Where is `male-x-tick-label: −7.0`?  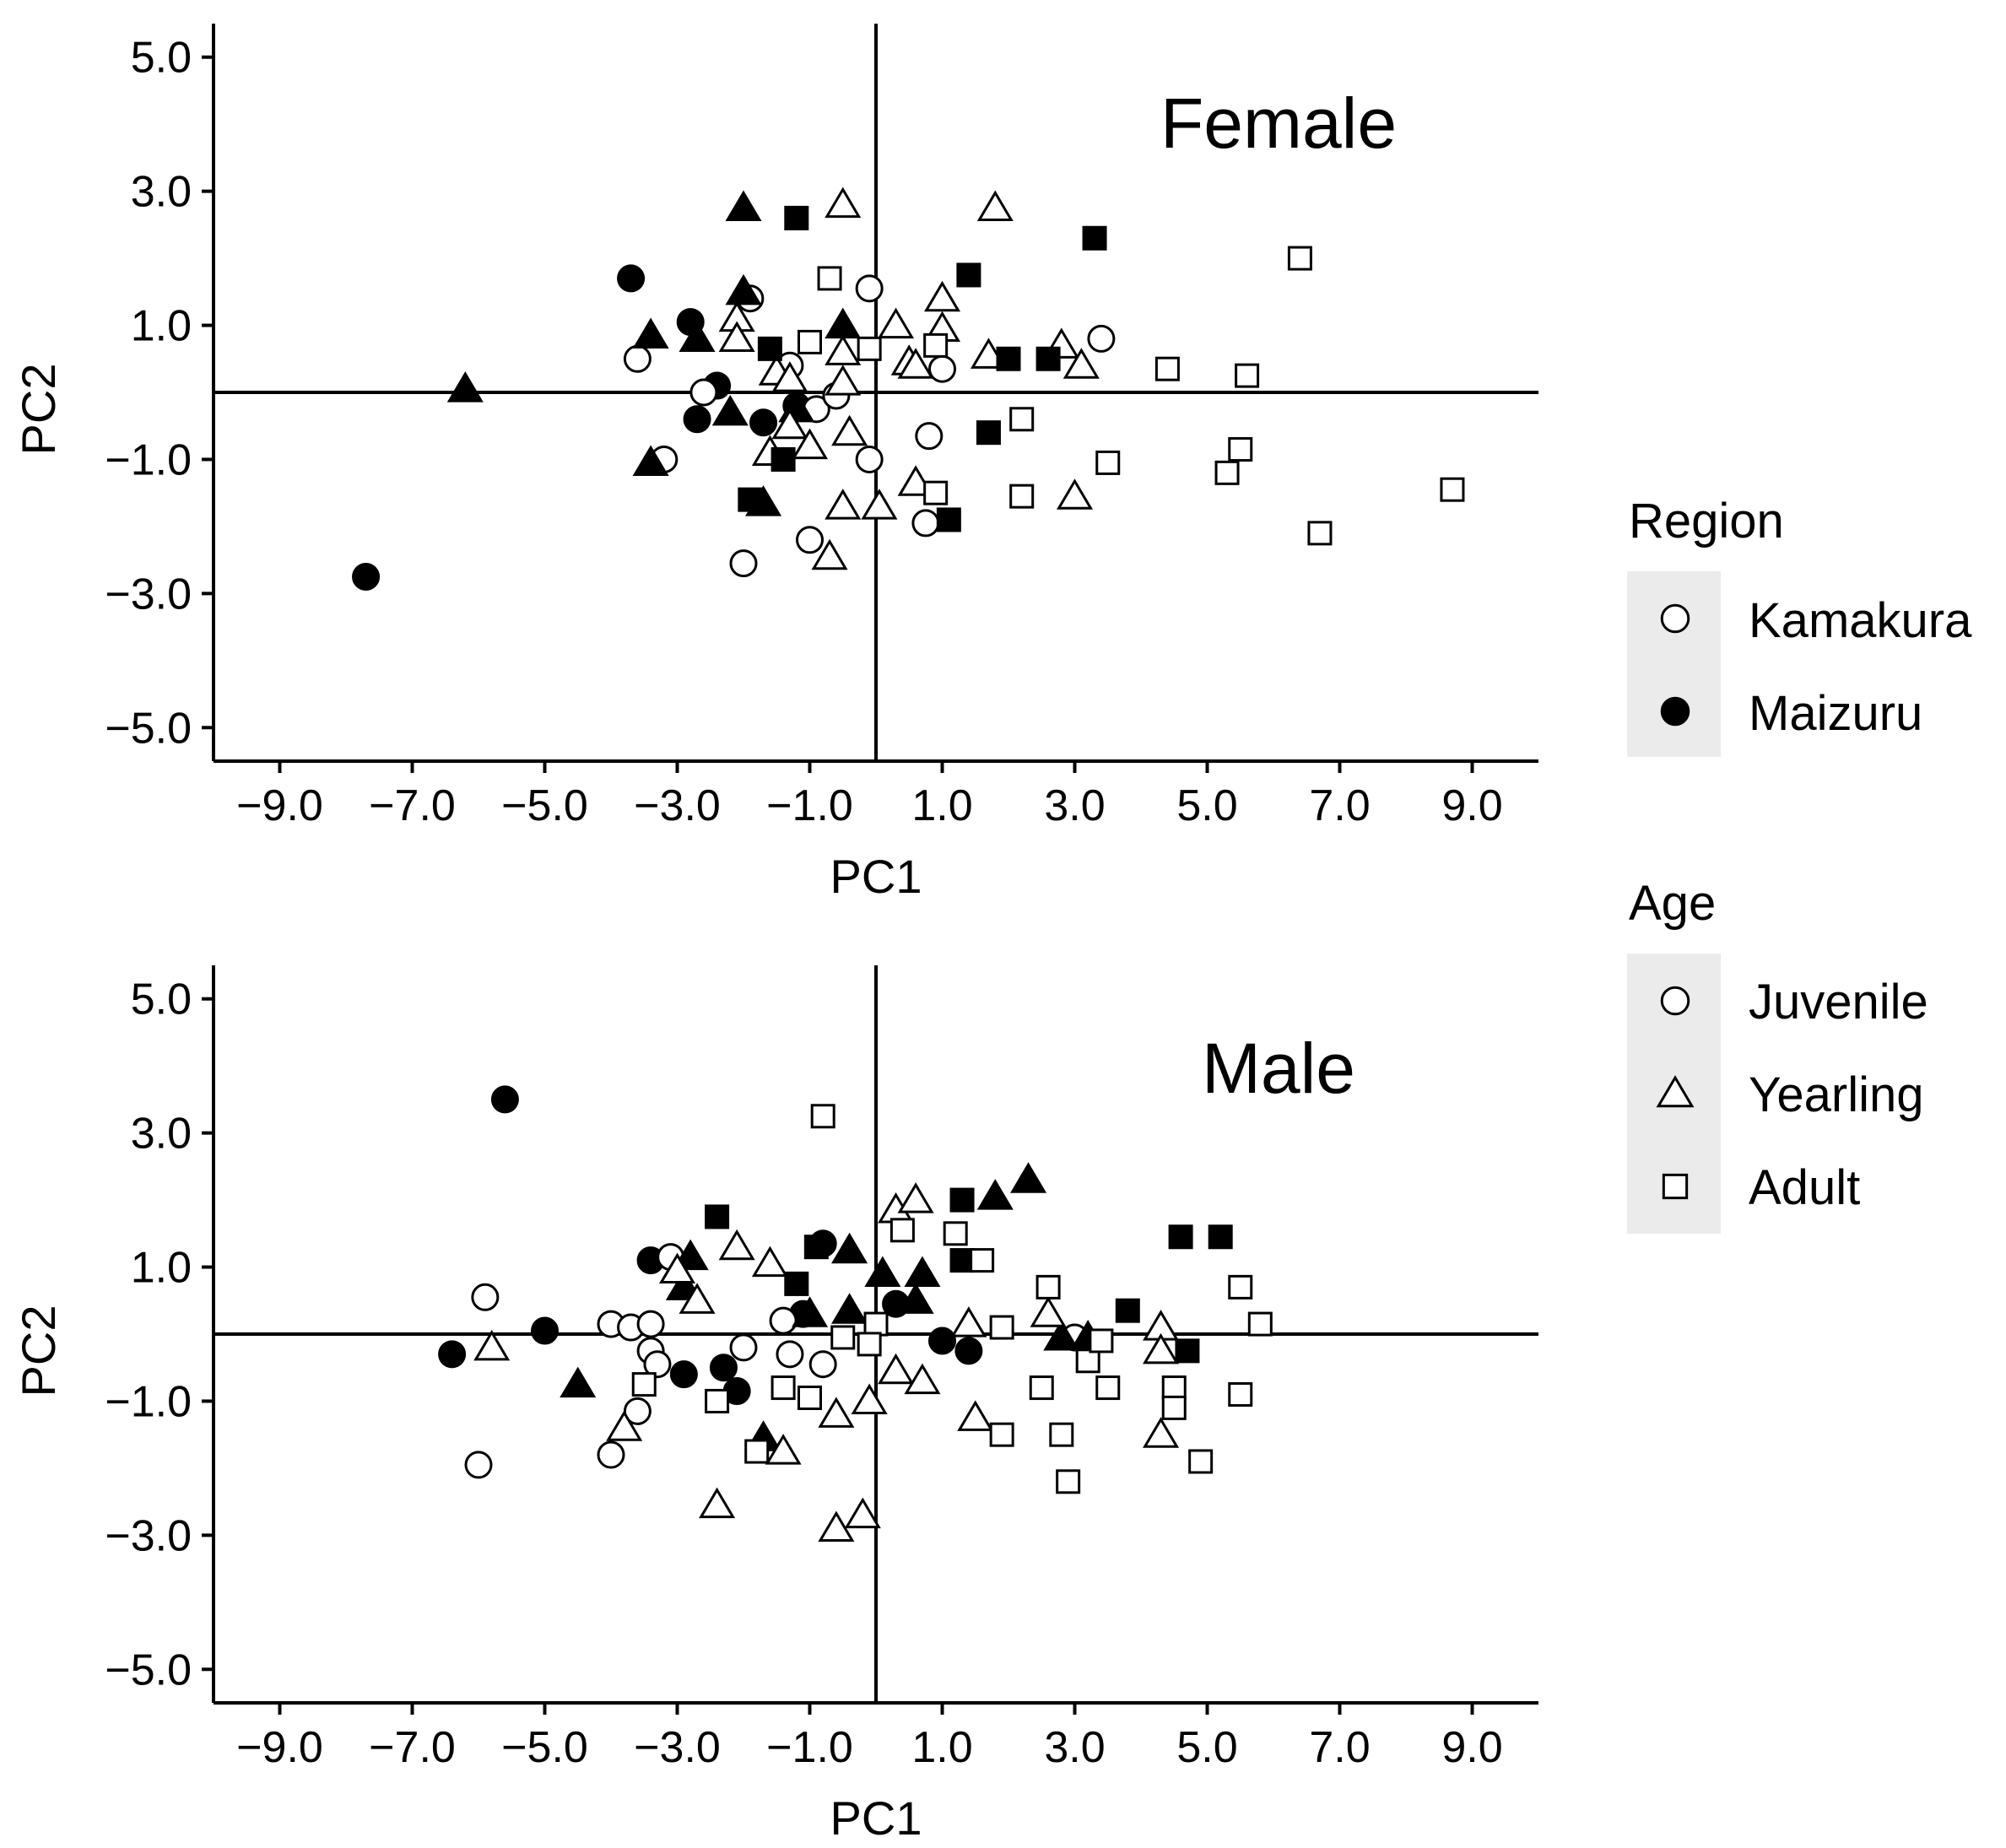 male-x-tick-label: −7.0 is located at coordinates (412, 1748).